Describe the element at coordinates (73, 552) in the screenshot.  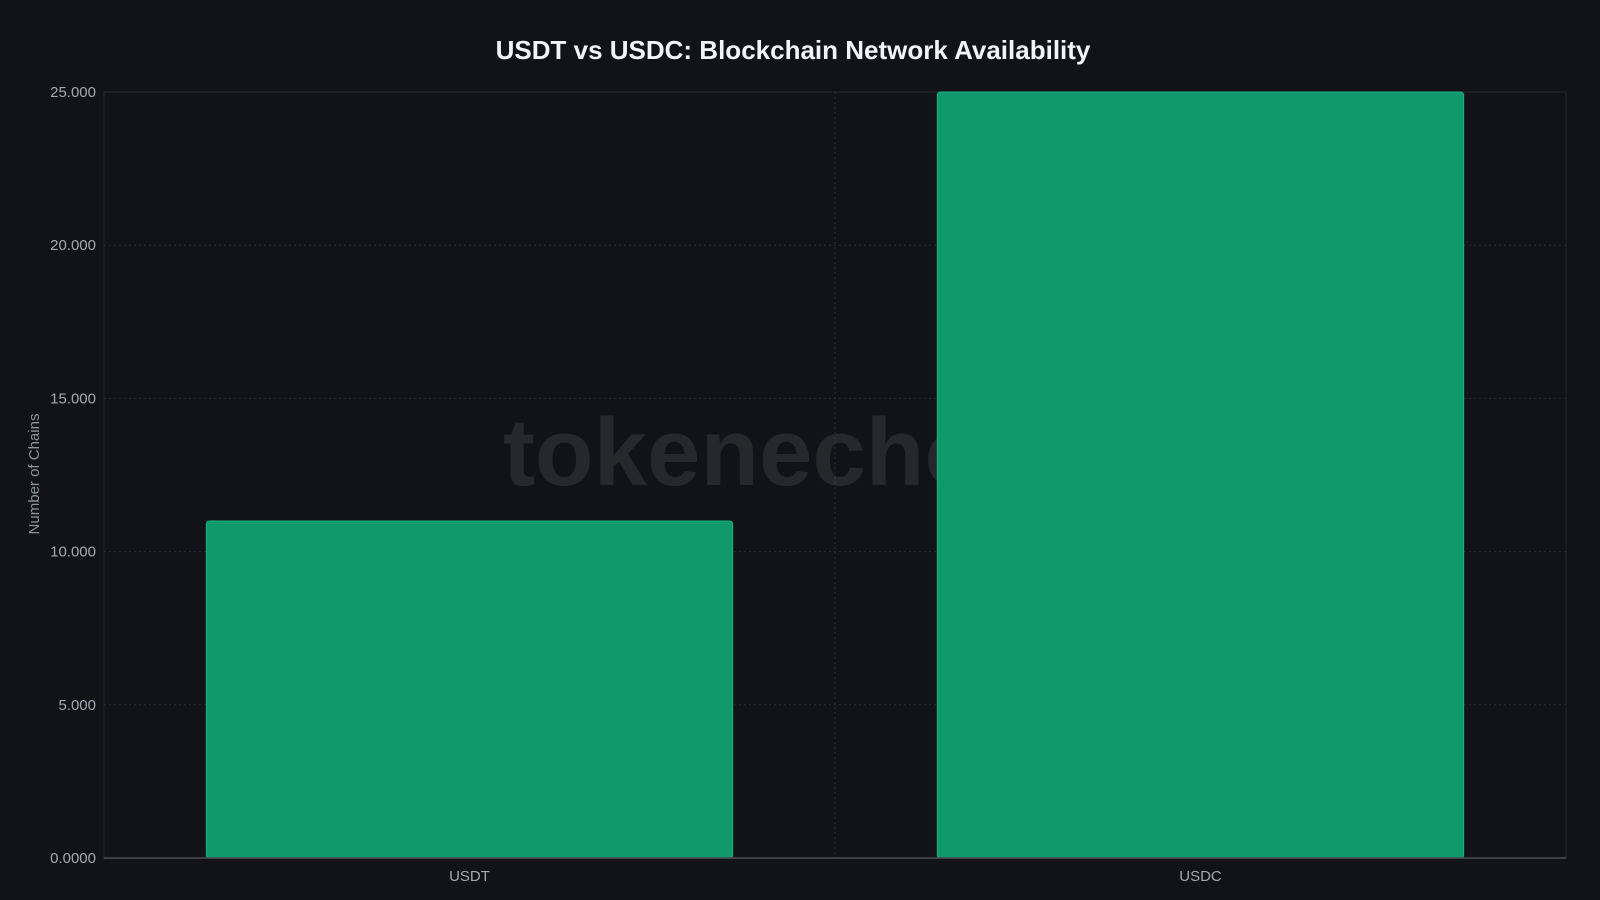
I see `y-tick-label: 10.000` at that location.